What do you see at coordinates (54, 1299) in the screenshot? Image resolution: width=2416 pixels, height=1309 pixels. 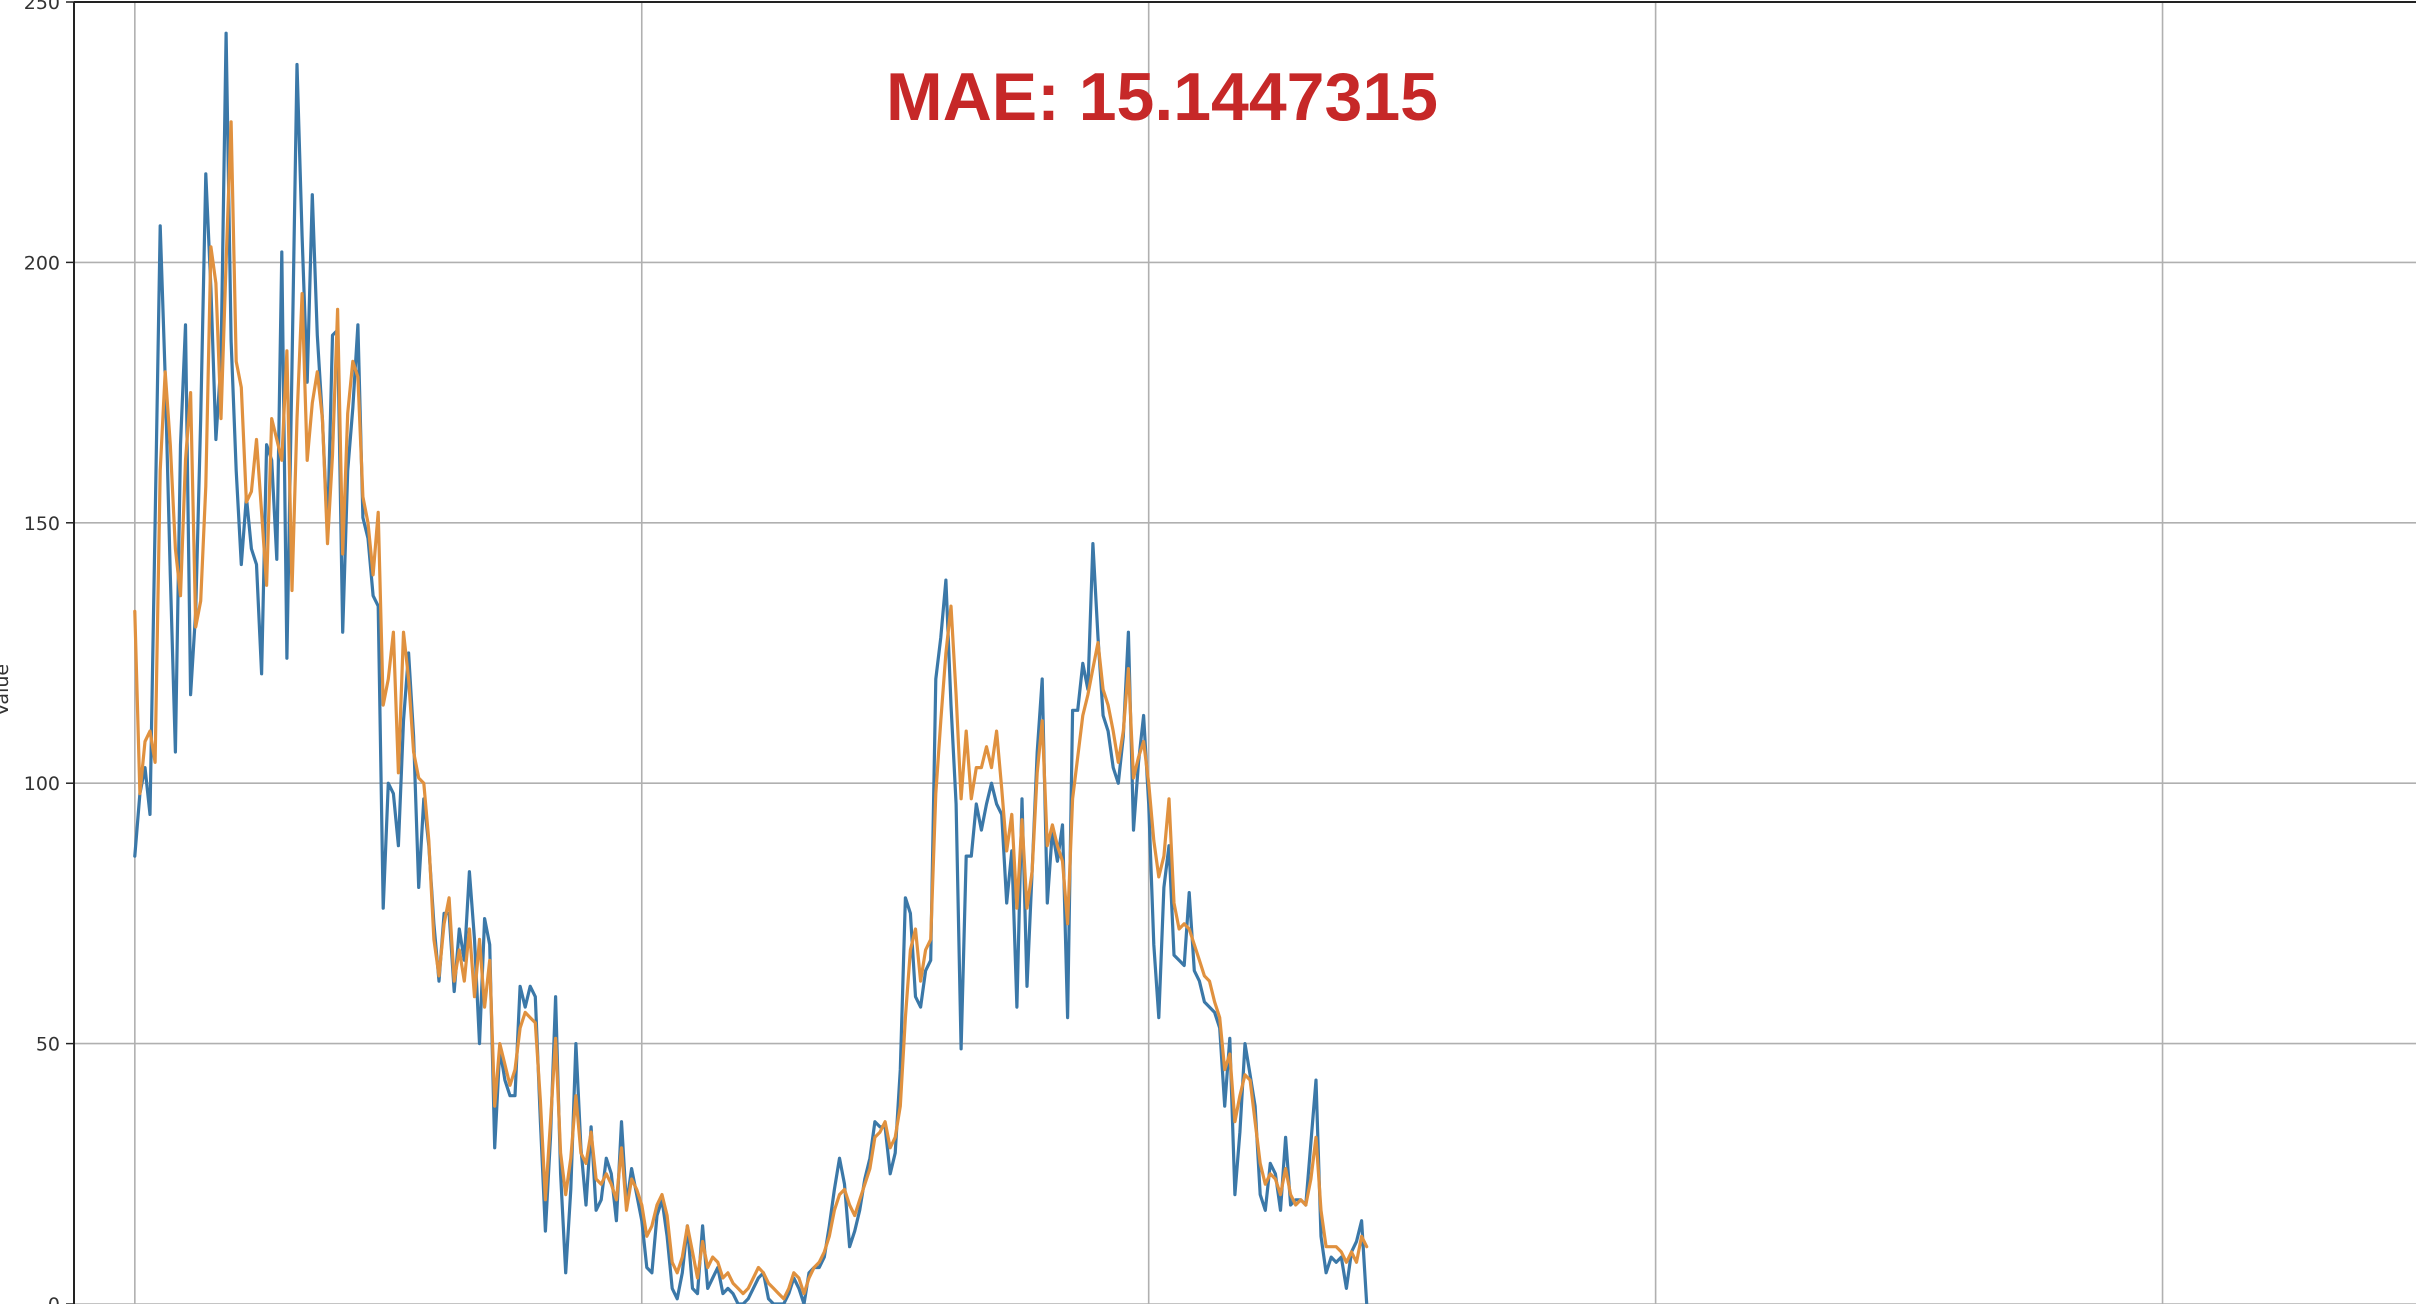 I see `y-tick-label: 0` at bounding box center [54, 1299].